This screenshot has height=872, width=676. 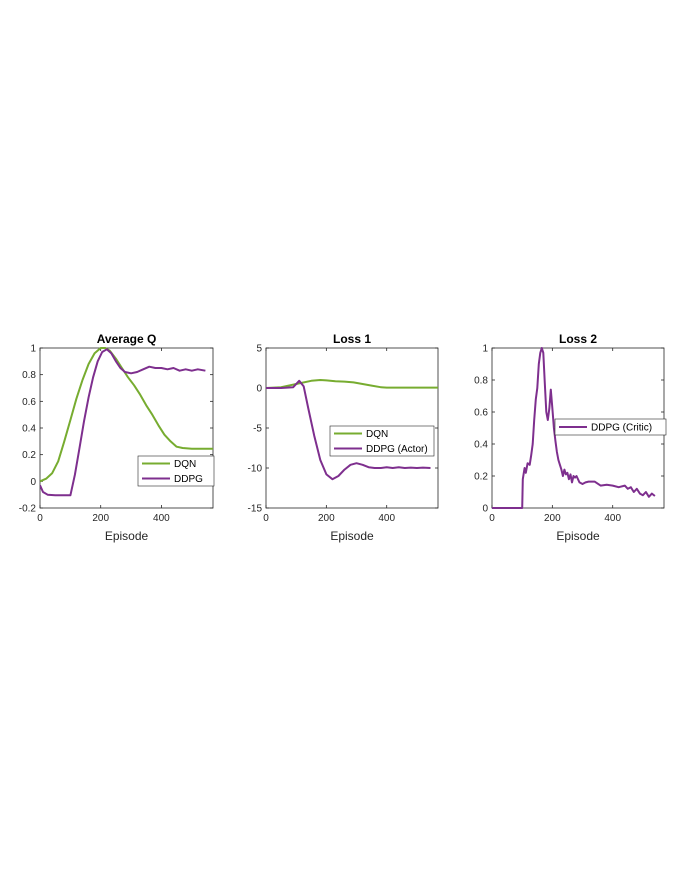 I want to click on chart-title: Loss 2, so click(x=578, y=339).